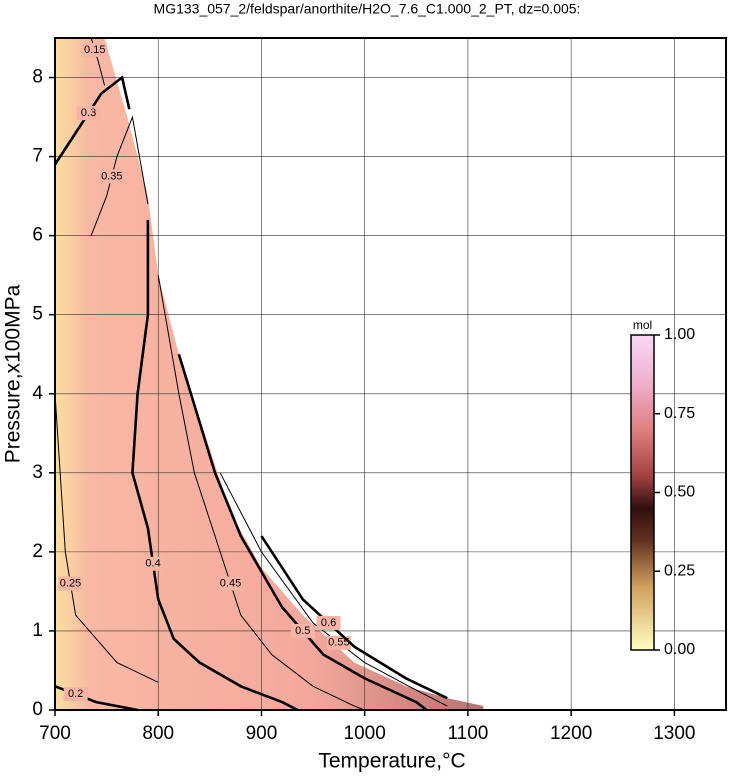 This screenshot has height=776, width=734. Describe the element at coordinates (679, 570) in the screenshot. I see `colorbar-tick-label: 0.25` at that location.